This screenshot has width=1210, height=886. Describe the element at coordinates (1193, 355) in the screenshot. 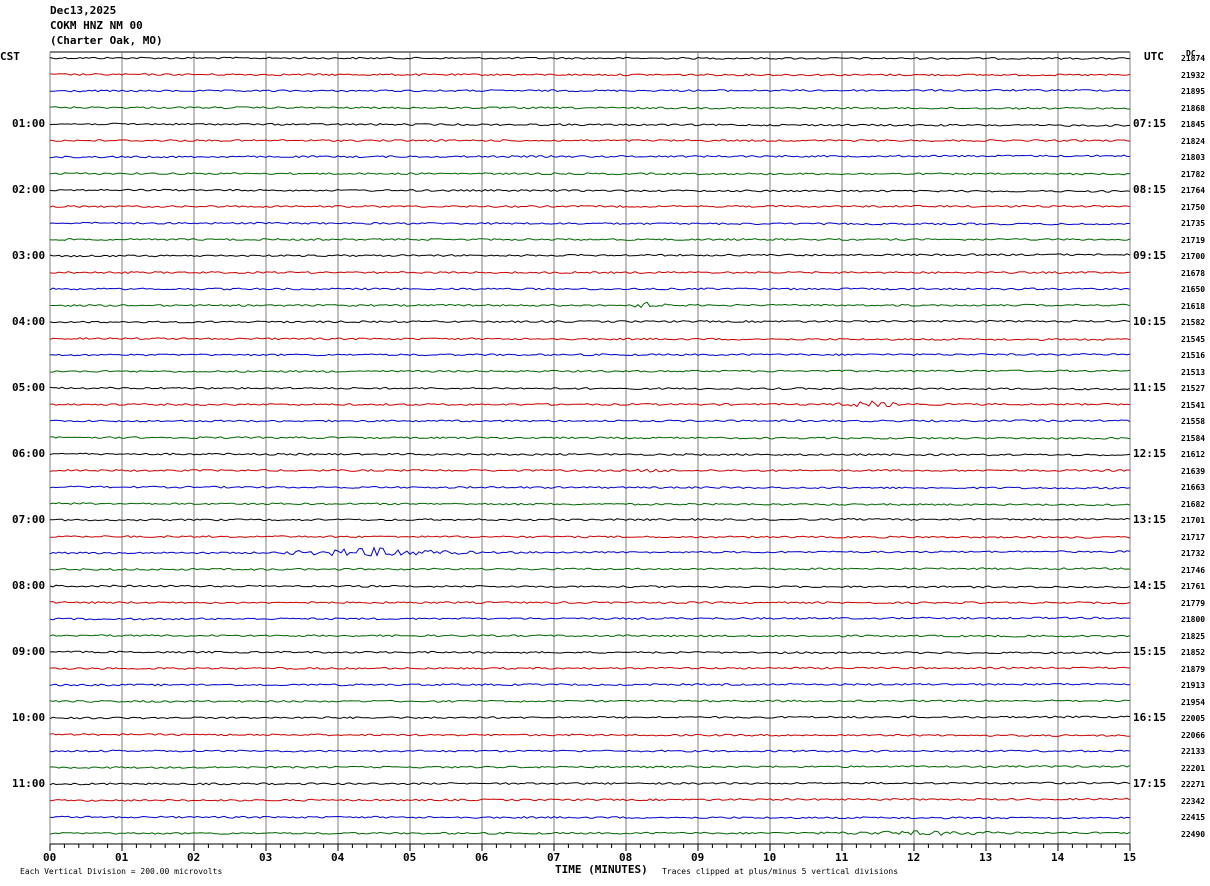

I see `dc-value-label: 21516` at that location.